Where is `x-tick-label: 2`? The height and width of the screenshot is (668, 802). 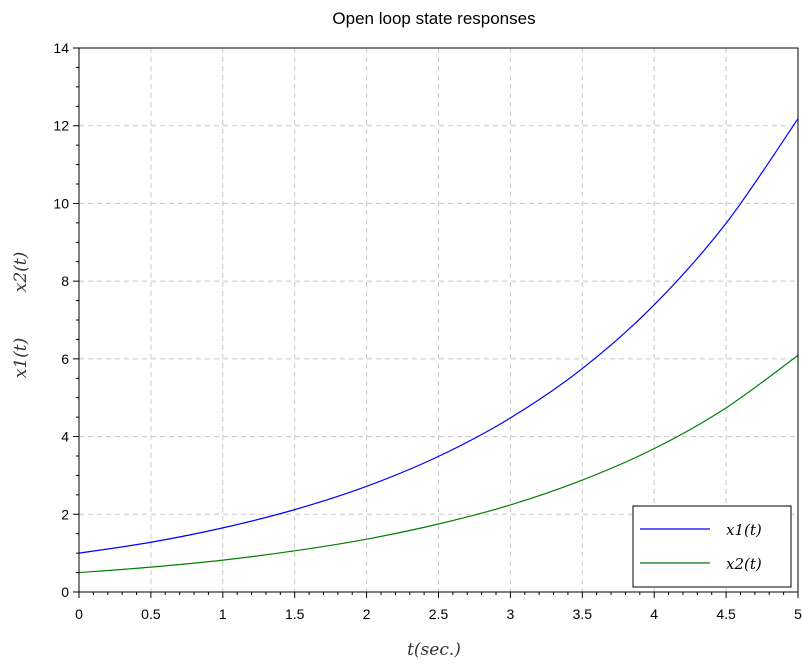 x-tick-label: 2 is located at coordinates (367, 614).